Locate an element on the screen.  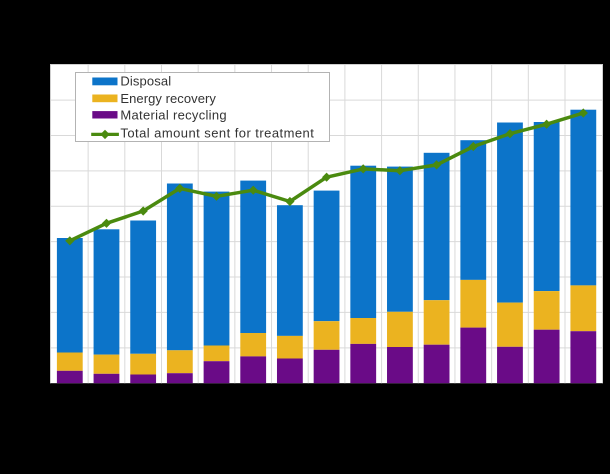
svg-text:Total amount sent for treatmen: Total amount sent for treatment is located at coordinates (217, 132).